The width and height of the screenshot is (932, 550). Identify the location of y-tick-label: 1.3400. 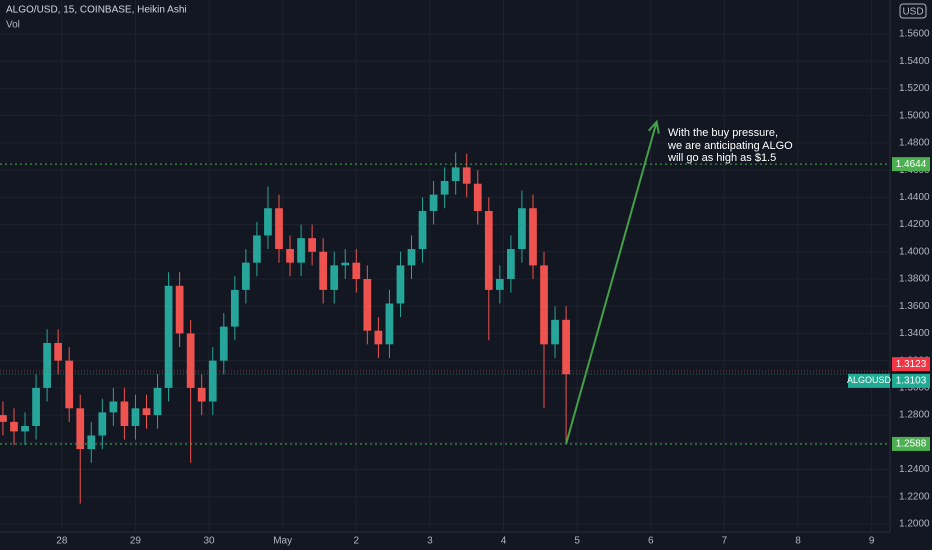
(914, 333).